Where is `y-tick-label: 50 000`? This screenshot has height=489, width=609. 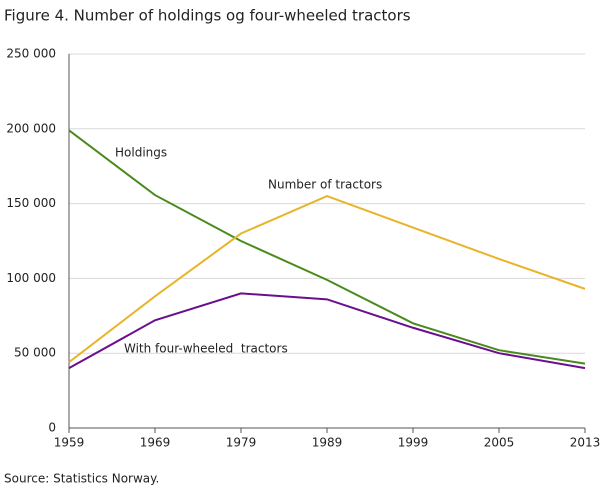
y-tick-label: 50 000 is located at coordinates (35, 353).